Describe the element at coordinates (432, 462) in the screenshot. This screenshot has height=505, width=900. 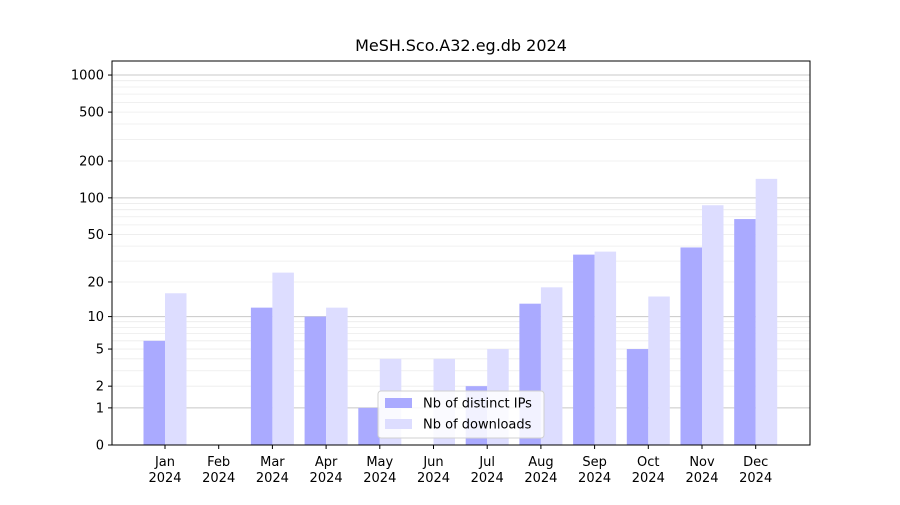
I see `x-tick-label-month: Jun` at that location.